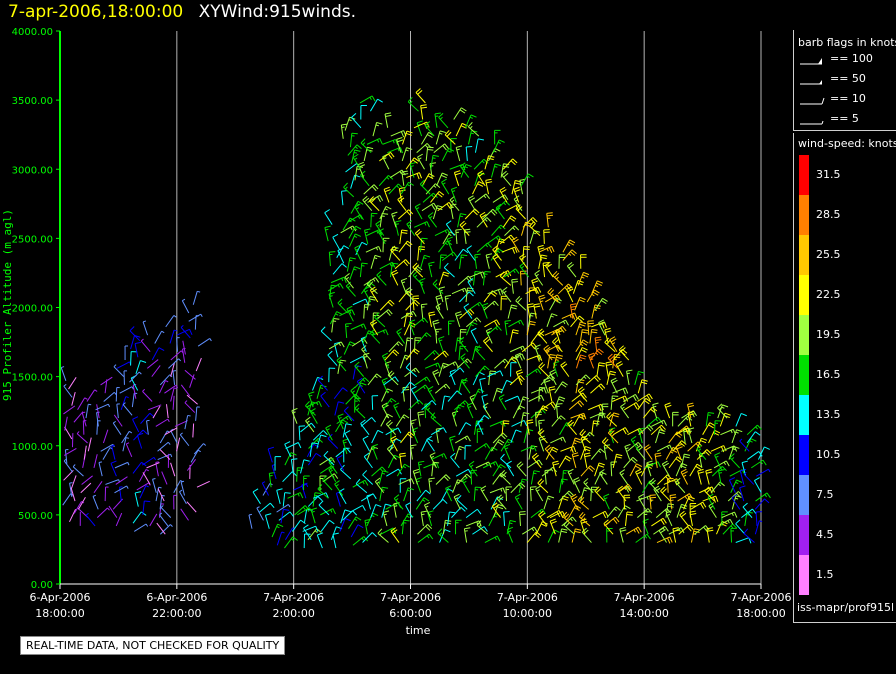 This screenshot has width=896, height=674. Describe the element at coordinates (825, 534) in the screenshot. I see `speed-swatch-label: 4.5` at that location.